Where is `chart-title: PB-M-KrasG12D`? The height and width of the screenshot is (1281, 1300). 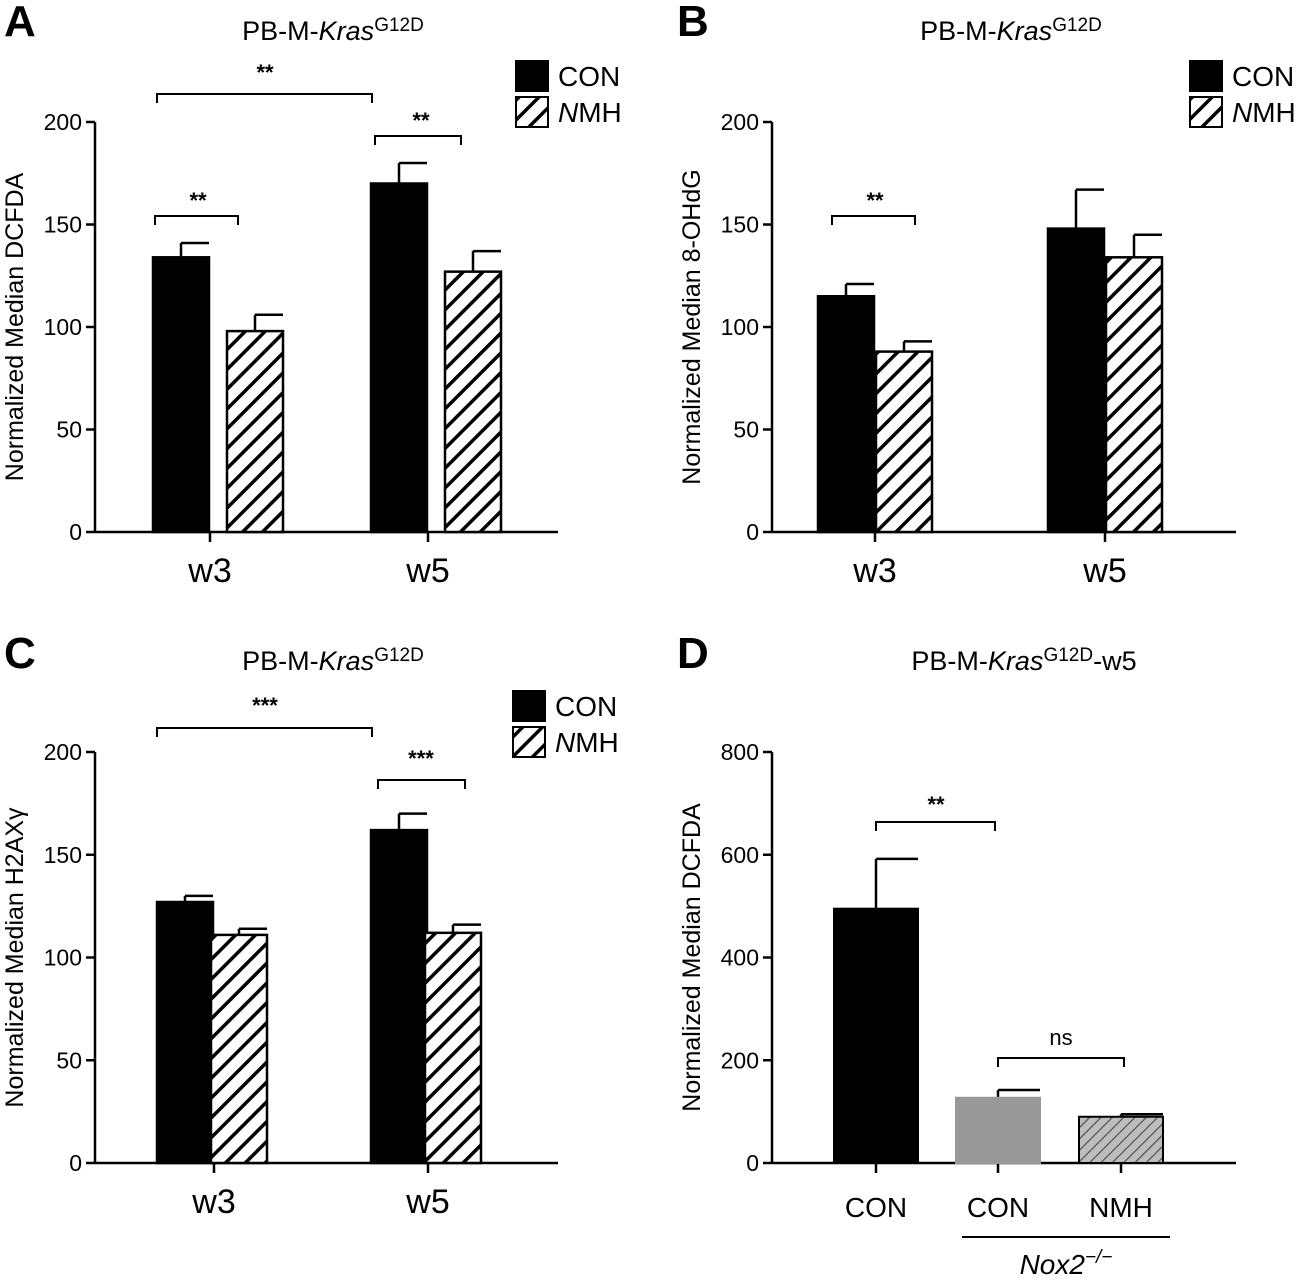 chart-title: PB-M-KrasG12D is located at coordinates (1011, 30).